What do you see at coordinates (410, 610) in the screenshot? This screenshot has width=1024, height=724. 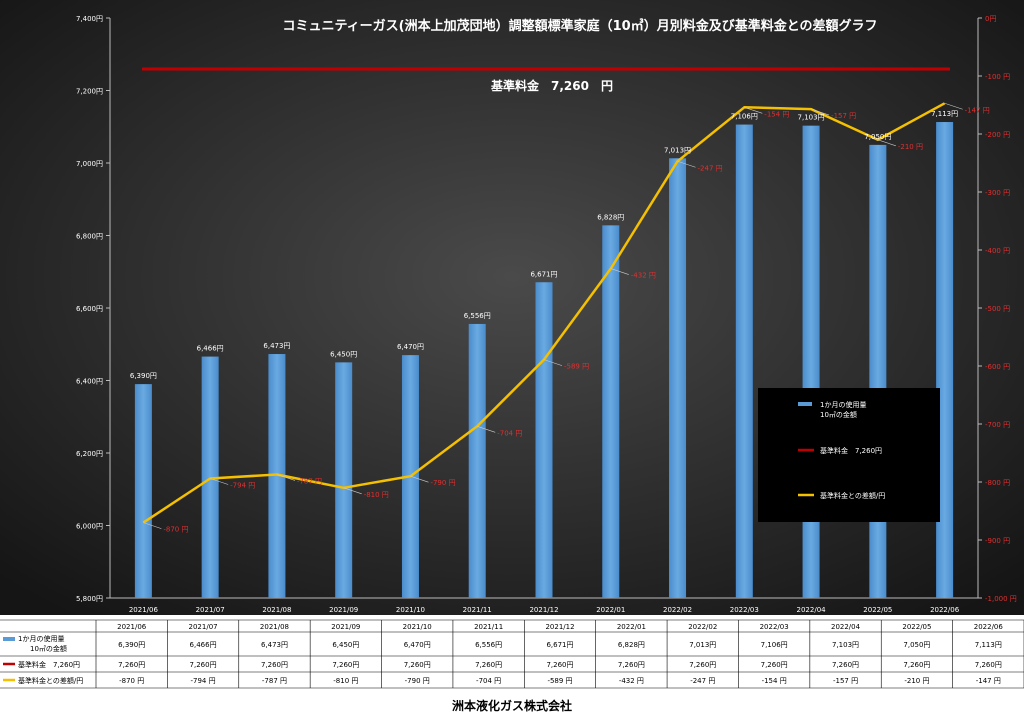 I see `x-tick-label: 2021/10` at bounding box center [410, 610].